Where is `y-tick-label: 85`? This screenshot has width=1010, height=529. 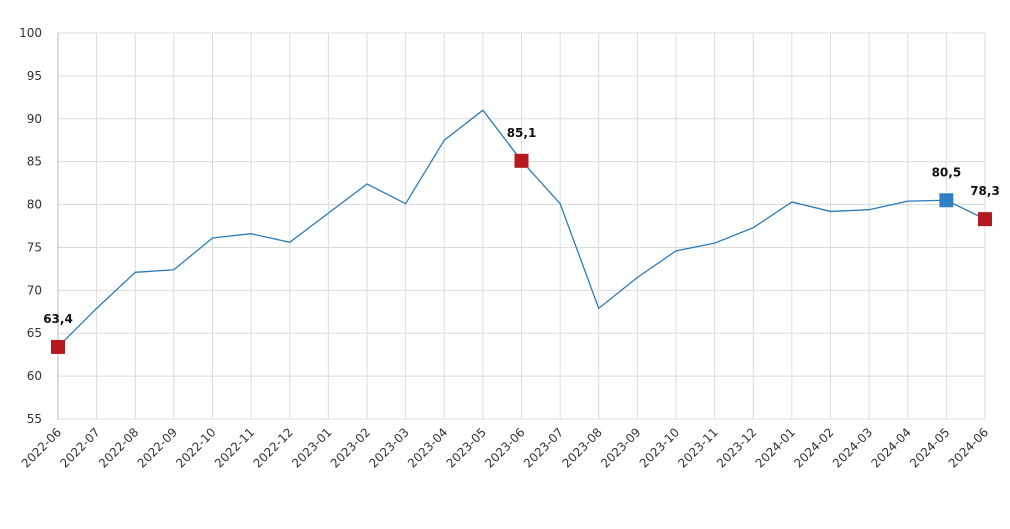
y-tick-label: 85 is located at coordinates (34, 162).